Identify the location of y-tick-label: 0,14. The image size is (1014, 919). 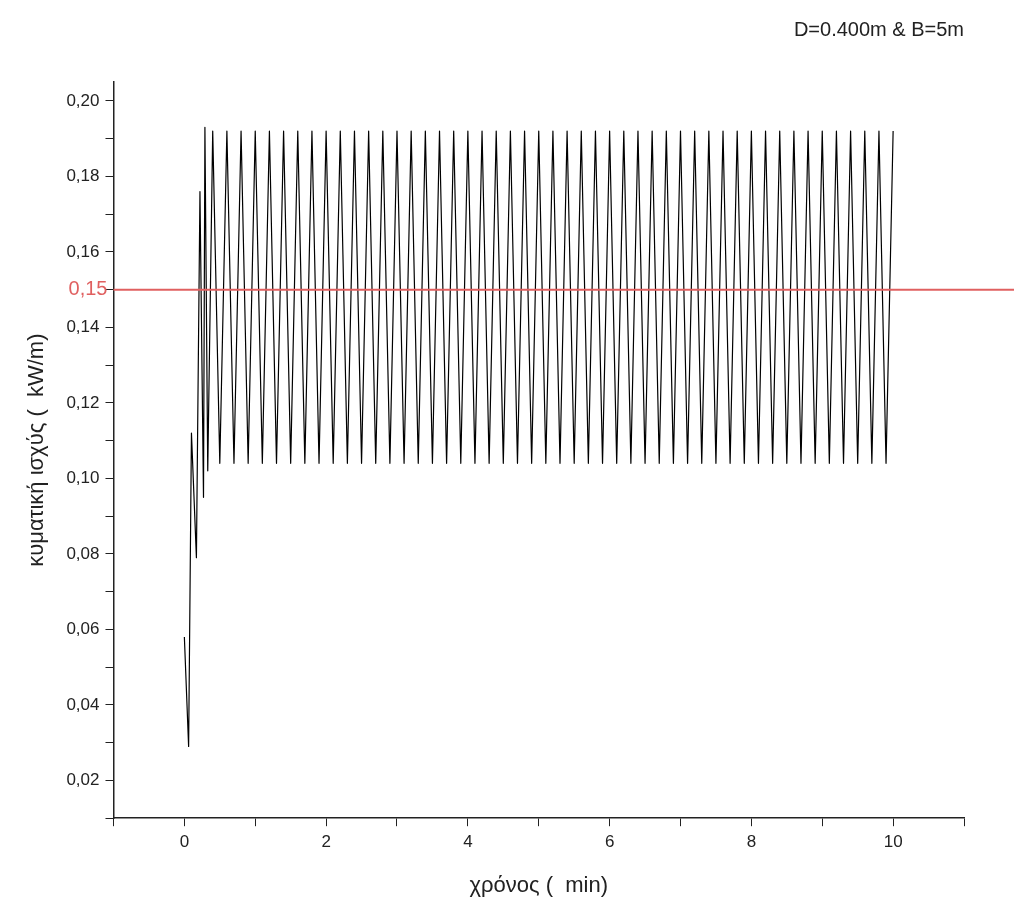
(83, 327).